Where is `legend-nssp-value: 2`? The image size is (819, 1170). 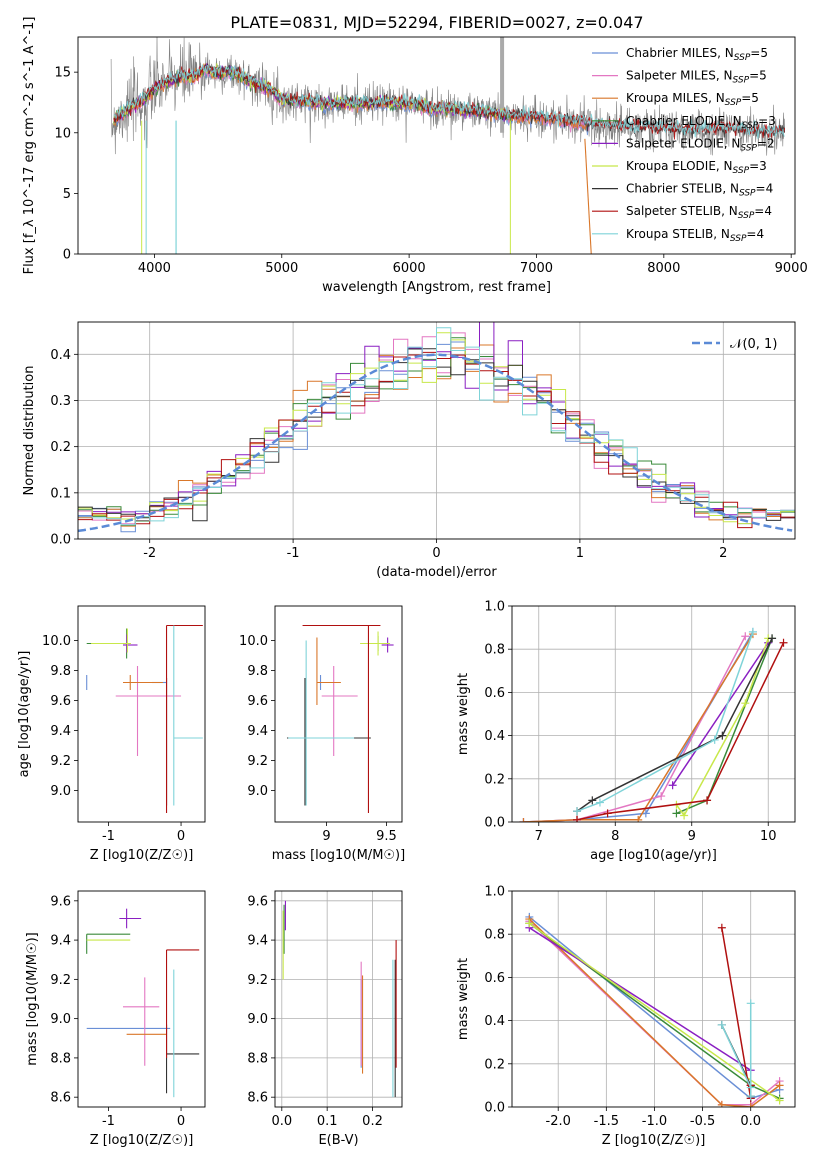 legend-nssp-value: 2 is located at coordinates (771, 143).